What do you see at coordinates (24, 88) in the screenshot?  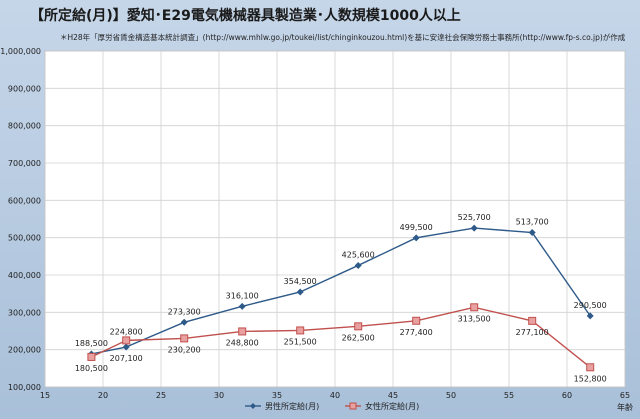 I see `y-tick-label: 900,000` at bounding box center [24, 88].